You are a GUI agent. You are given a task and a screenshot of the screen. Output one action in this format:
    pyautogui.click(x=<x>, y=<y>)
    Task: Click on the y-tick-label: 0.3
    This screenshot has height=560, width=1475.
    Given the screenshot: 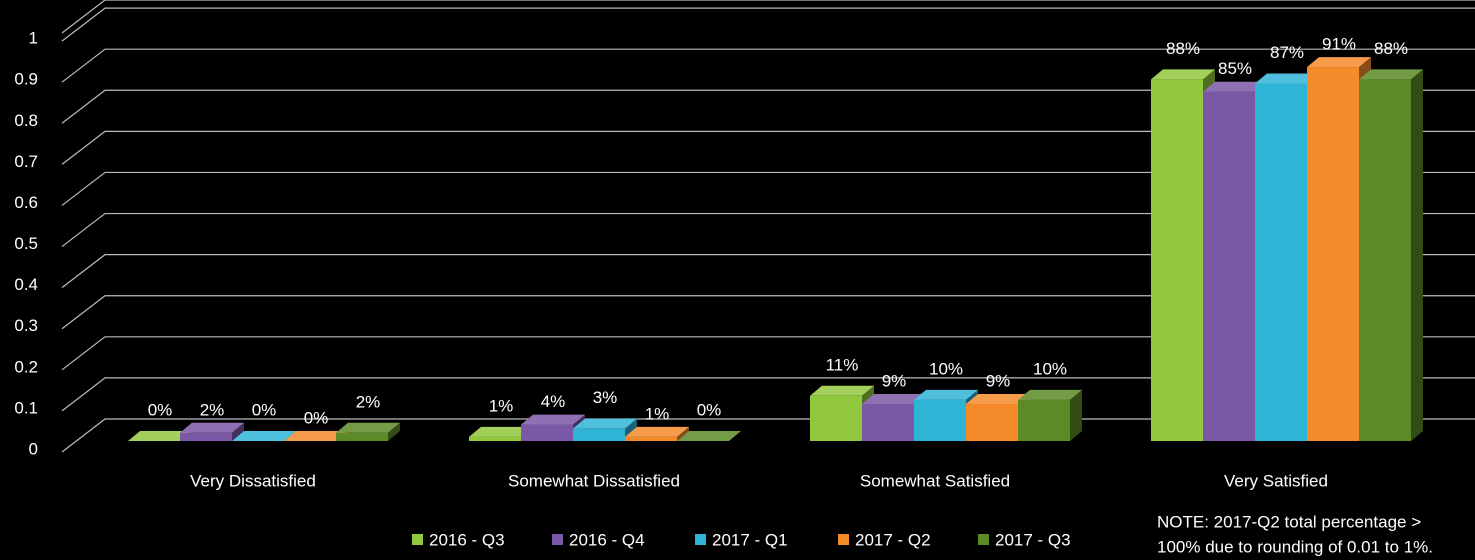 What is the action you would take?
    pyautogui.click(x=26, y=325)
    